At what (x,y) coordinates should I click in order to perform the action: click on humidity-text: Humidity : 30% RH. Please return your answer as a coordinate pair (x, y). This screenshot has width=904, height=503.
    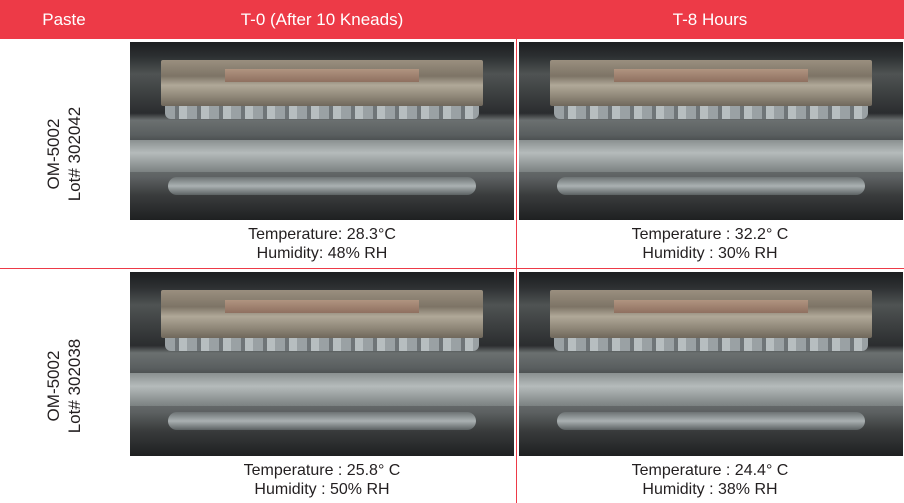
    Looking at the image, I should click on (710, 253).